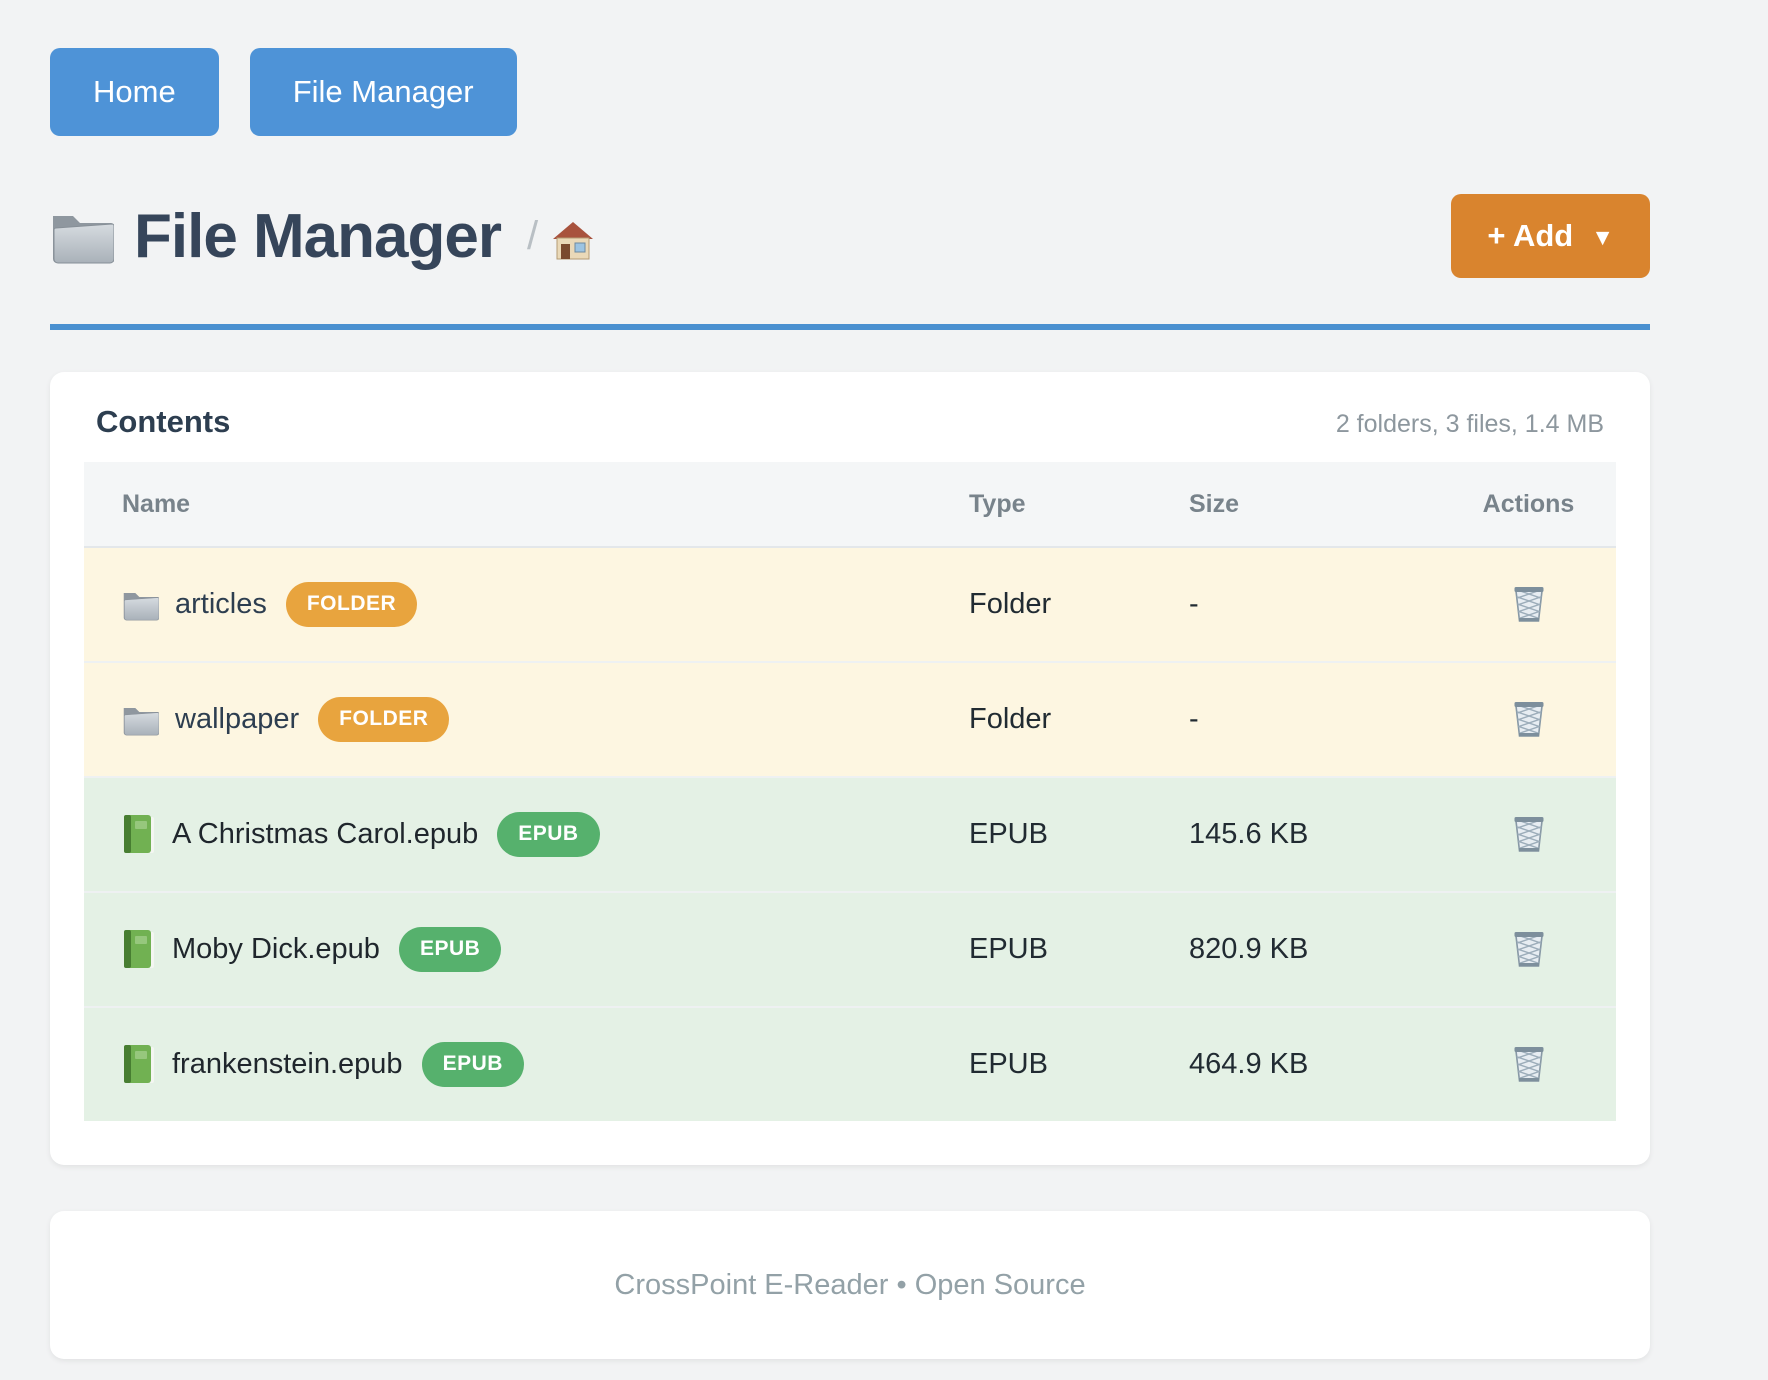  I want to click on column-header-actions: Actions, so click(1528, 505).